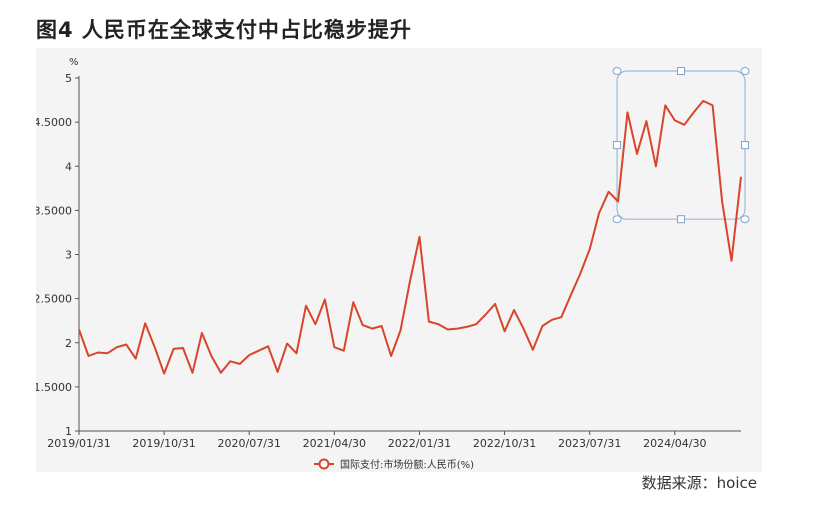  What do you see at coordinates (324, 464) in the screenshot?
I see `legend-marker` at bounding box center [324, 464].